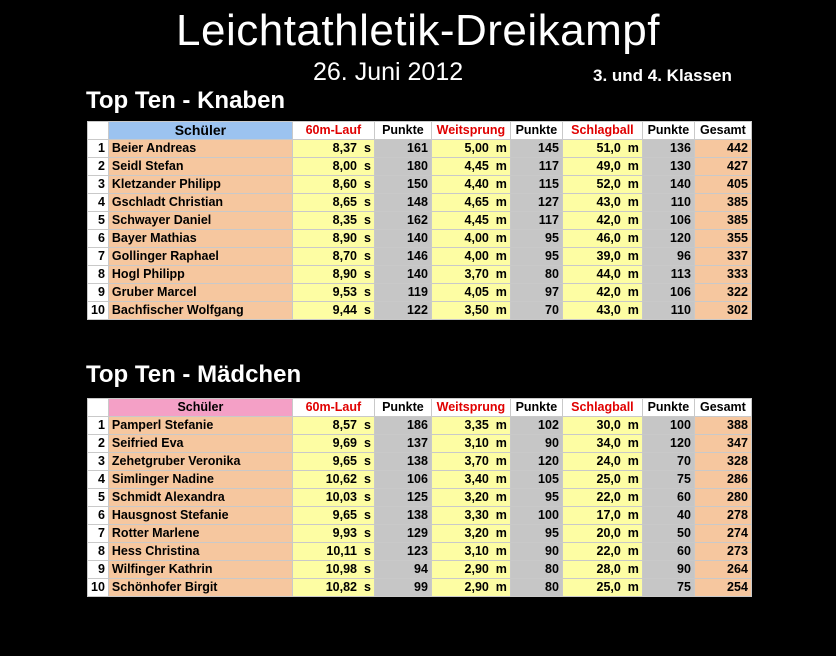 This screenshot has width=836, height=656. Describe the element at coordinates (662, 75) in the screenshot. I see `class-range: 3. und 4. Klassen` at that location.